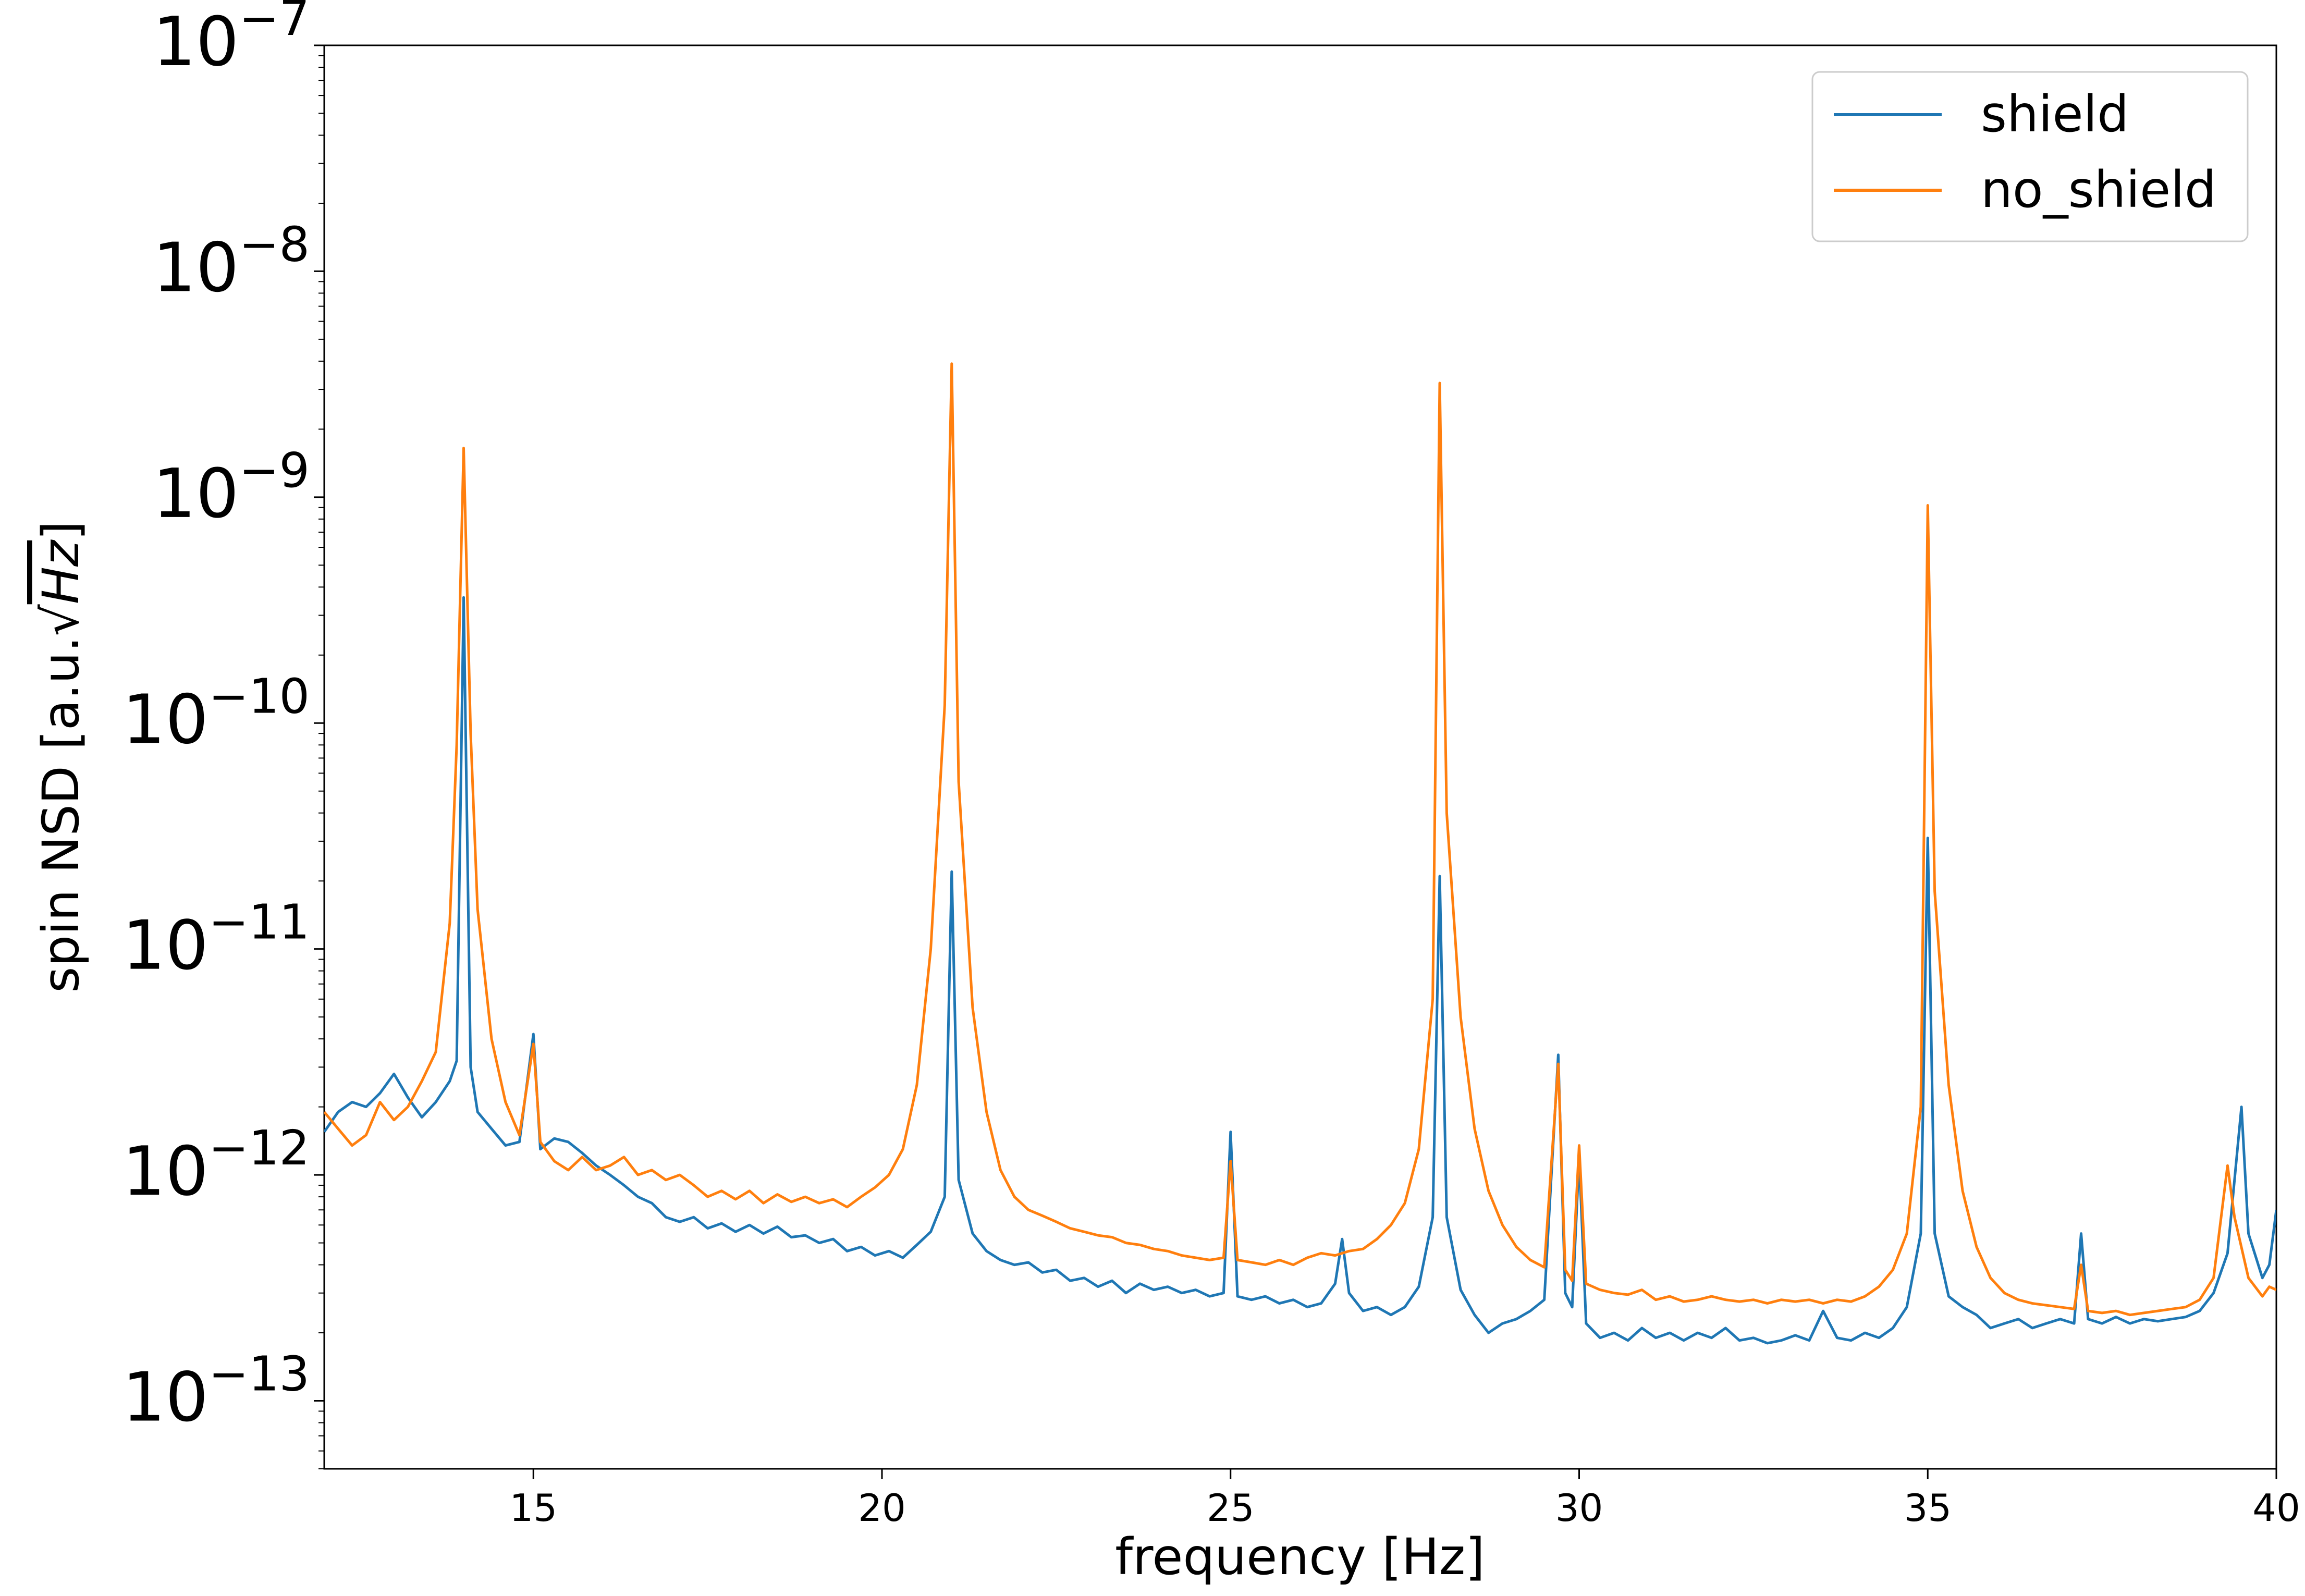 This screenshot has height=1596, width=2305. What do you see at coordinates (1928, 1508) in the screenshot?
I see `x-tick-label: 35` at bounding box center [1928, 1508].